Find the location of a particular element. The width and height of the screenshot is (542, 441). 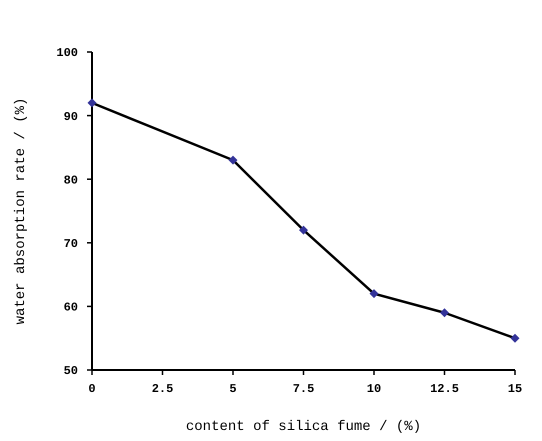

x-tick-label: 10 is located at coordinates (374, 389).